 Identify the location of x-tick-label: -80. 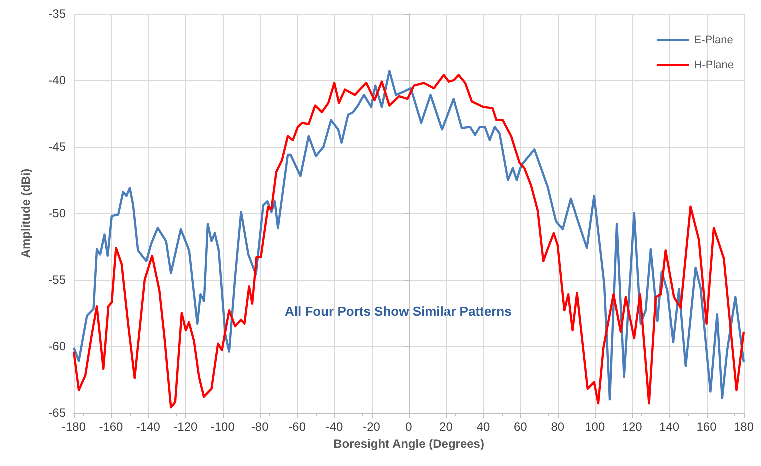
(260, 427).